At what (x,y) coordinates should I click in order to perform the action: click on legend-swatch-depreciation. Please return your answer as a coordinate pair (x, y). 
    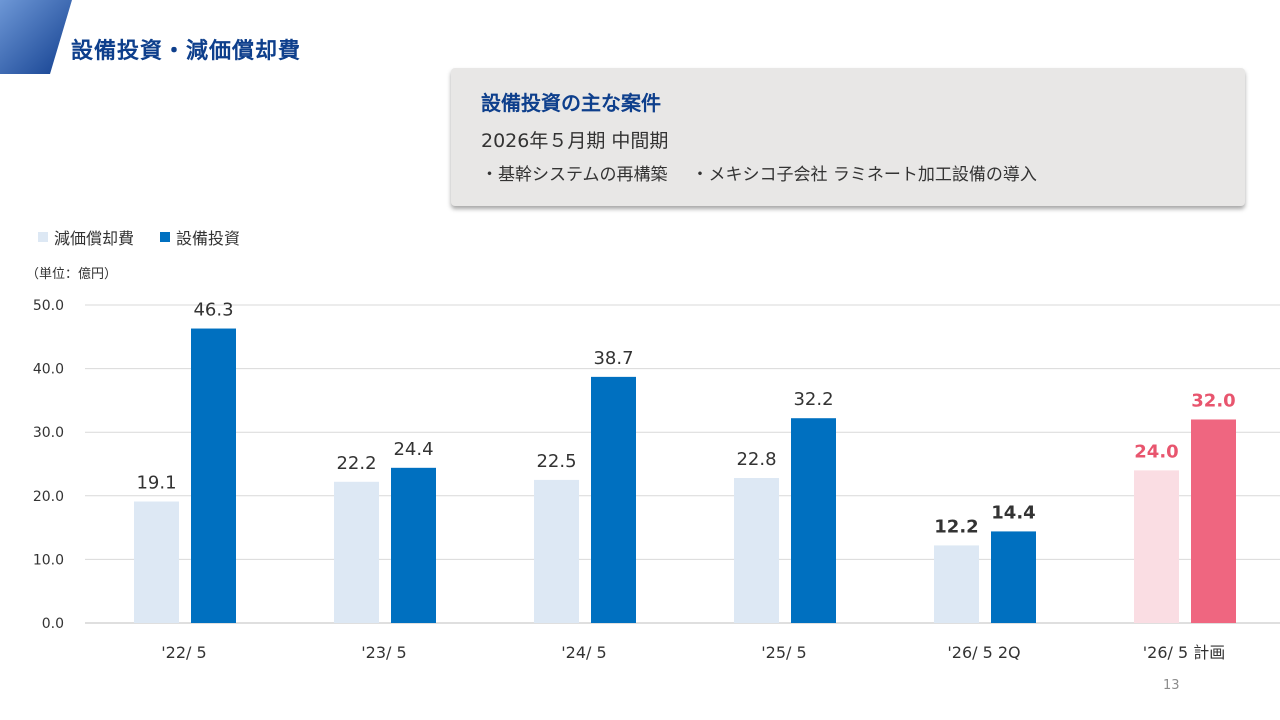
    Looking at the image, I should click on (43, 237).